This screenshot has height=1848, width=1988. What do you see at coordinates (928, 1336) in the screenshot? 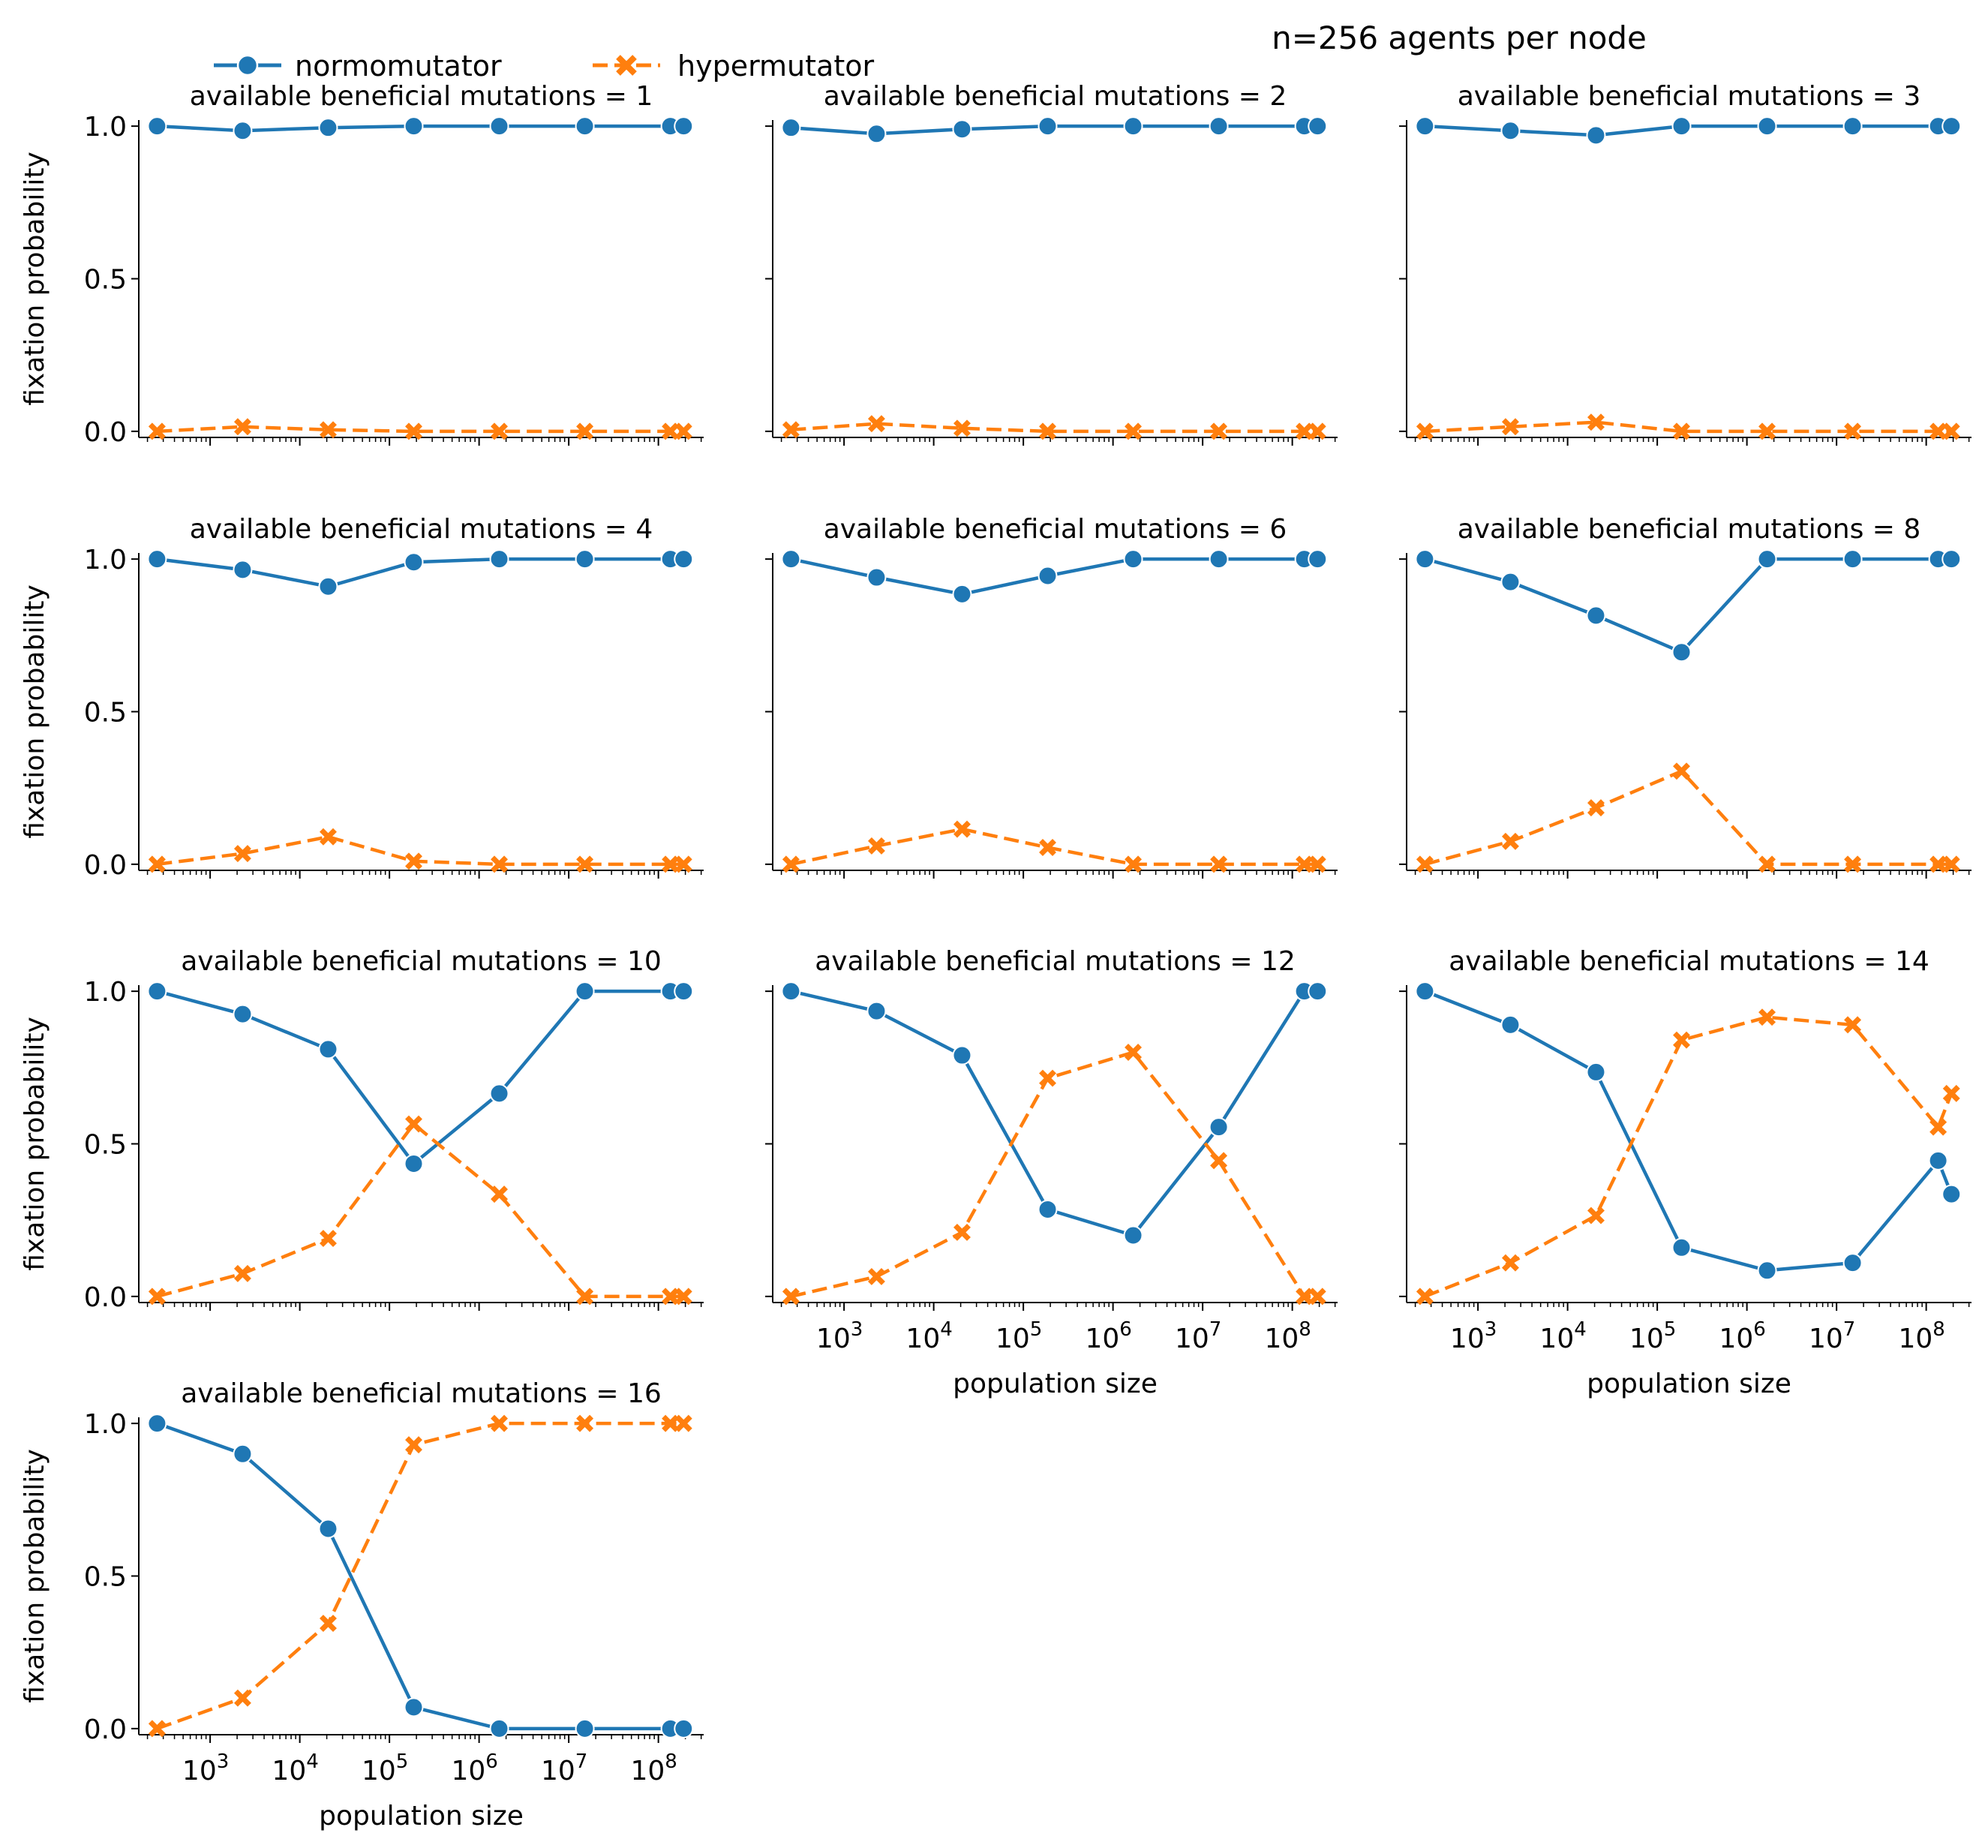
I see `x-tick-label: 10⁴` at bounding box center [928, 1336].